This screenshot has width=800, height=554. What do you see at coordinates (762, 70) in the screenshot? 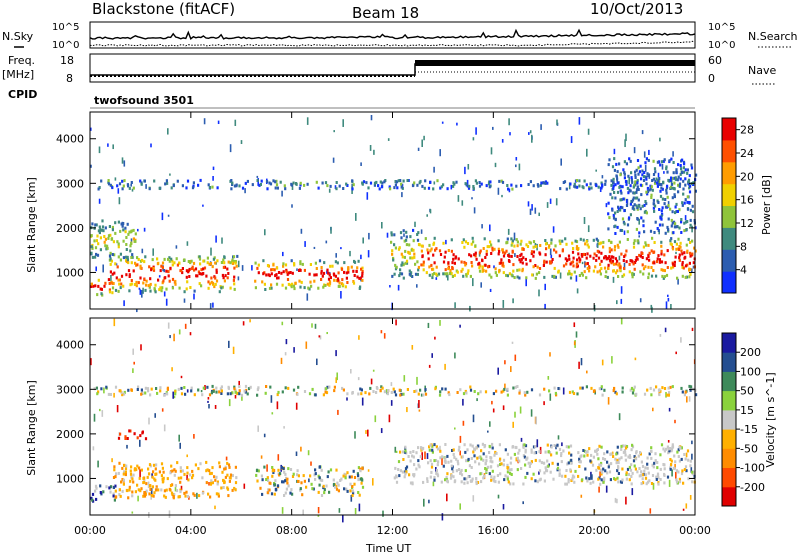
I see `nave-right-label: Nave` at bounding box center [762, 70].